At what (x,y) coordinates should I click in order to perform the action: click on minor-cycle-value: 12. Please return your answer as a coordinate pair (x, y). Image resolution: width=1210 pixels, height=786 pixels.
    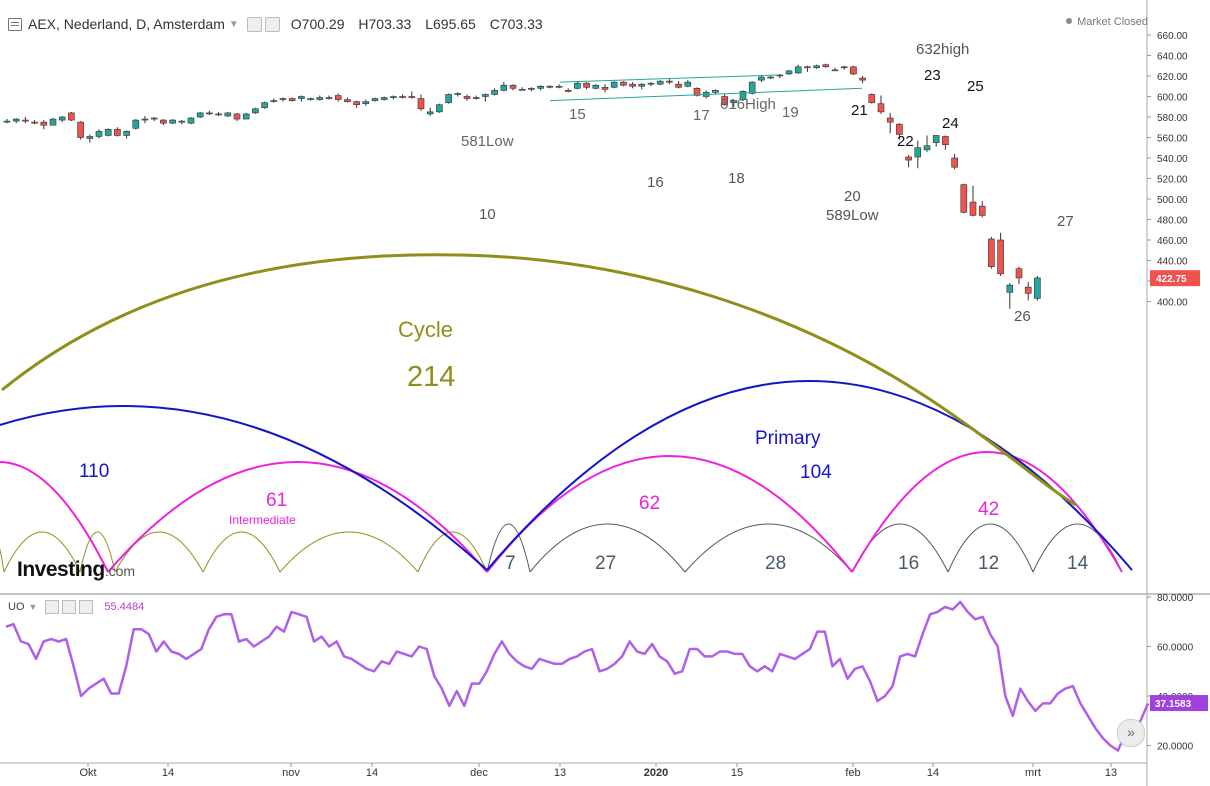
    Looking at the image, I should click on (988, 563).